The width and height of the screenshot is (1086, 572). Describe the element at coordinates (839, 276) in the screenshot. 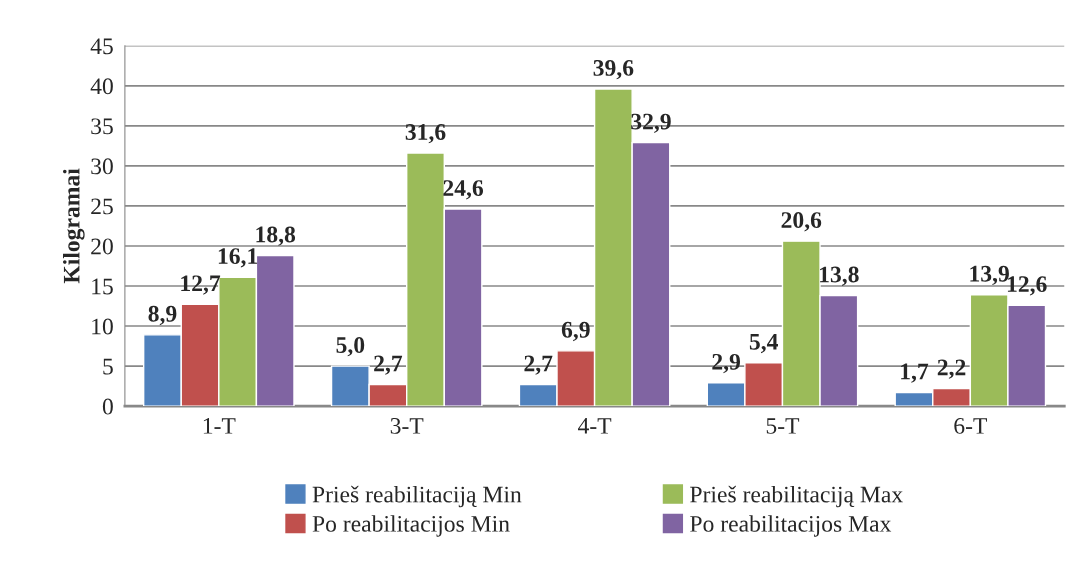

I see `data-label: 13,8` at that location.